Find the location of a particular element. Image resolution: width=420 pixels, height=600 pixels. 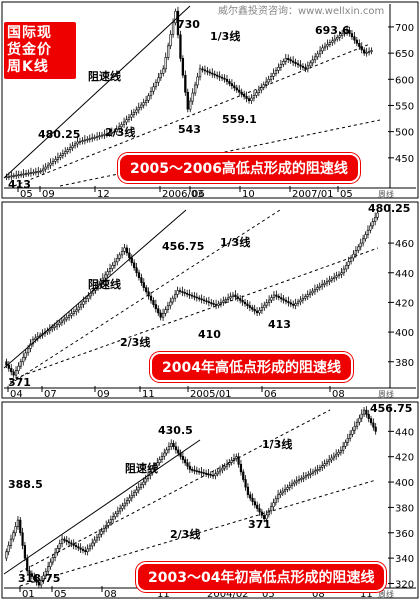

key-point-label: 410 is located at coordinates (209, 334).